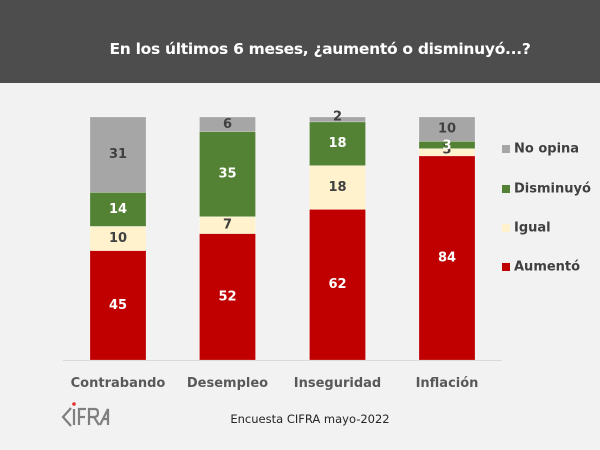  I want to click on data-label-inseguridad-aumento: 62, so click(337, 284).